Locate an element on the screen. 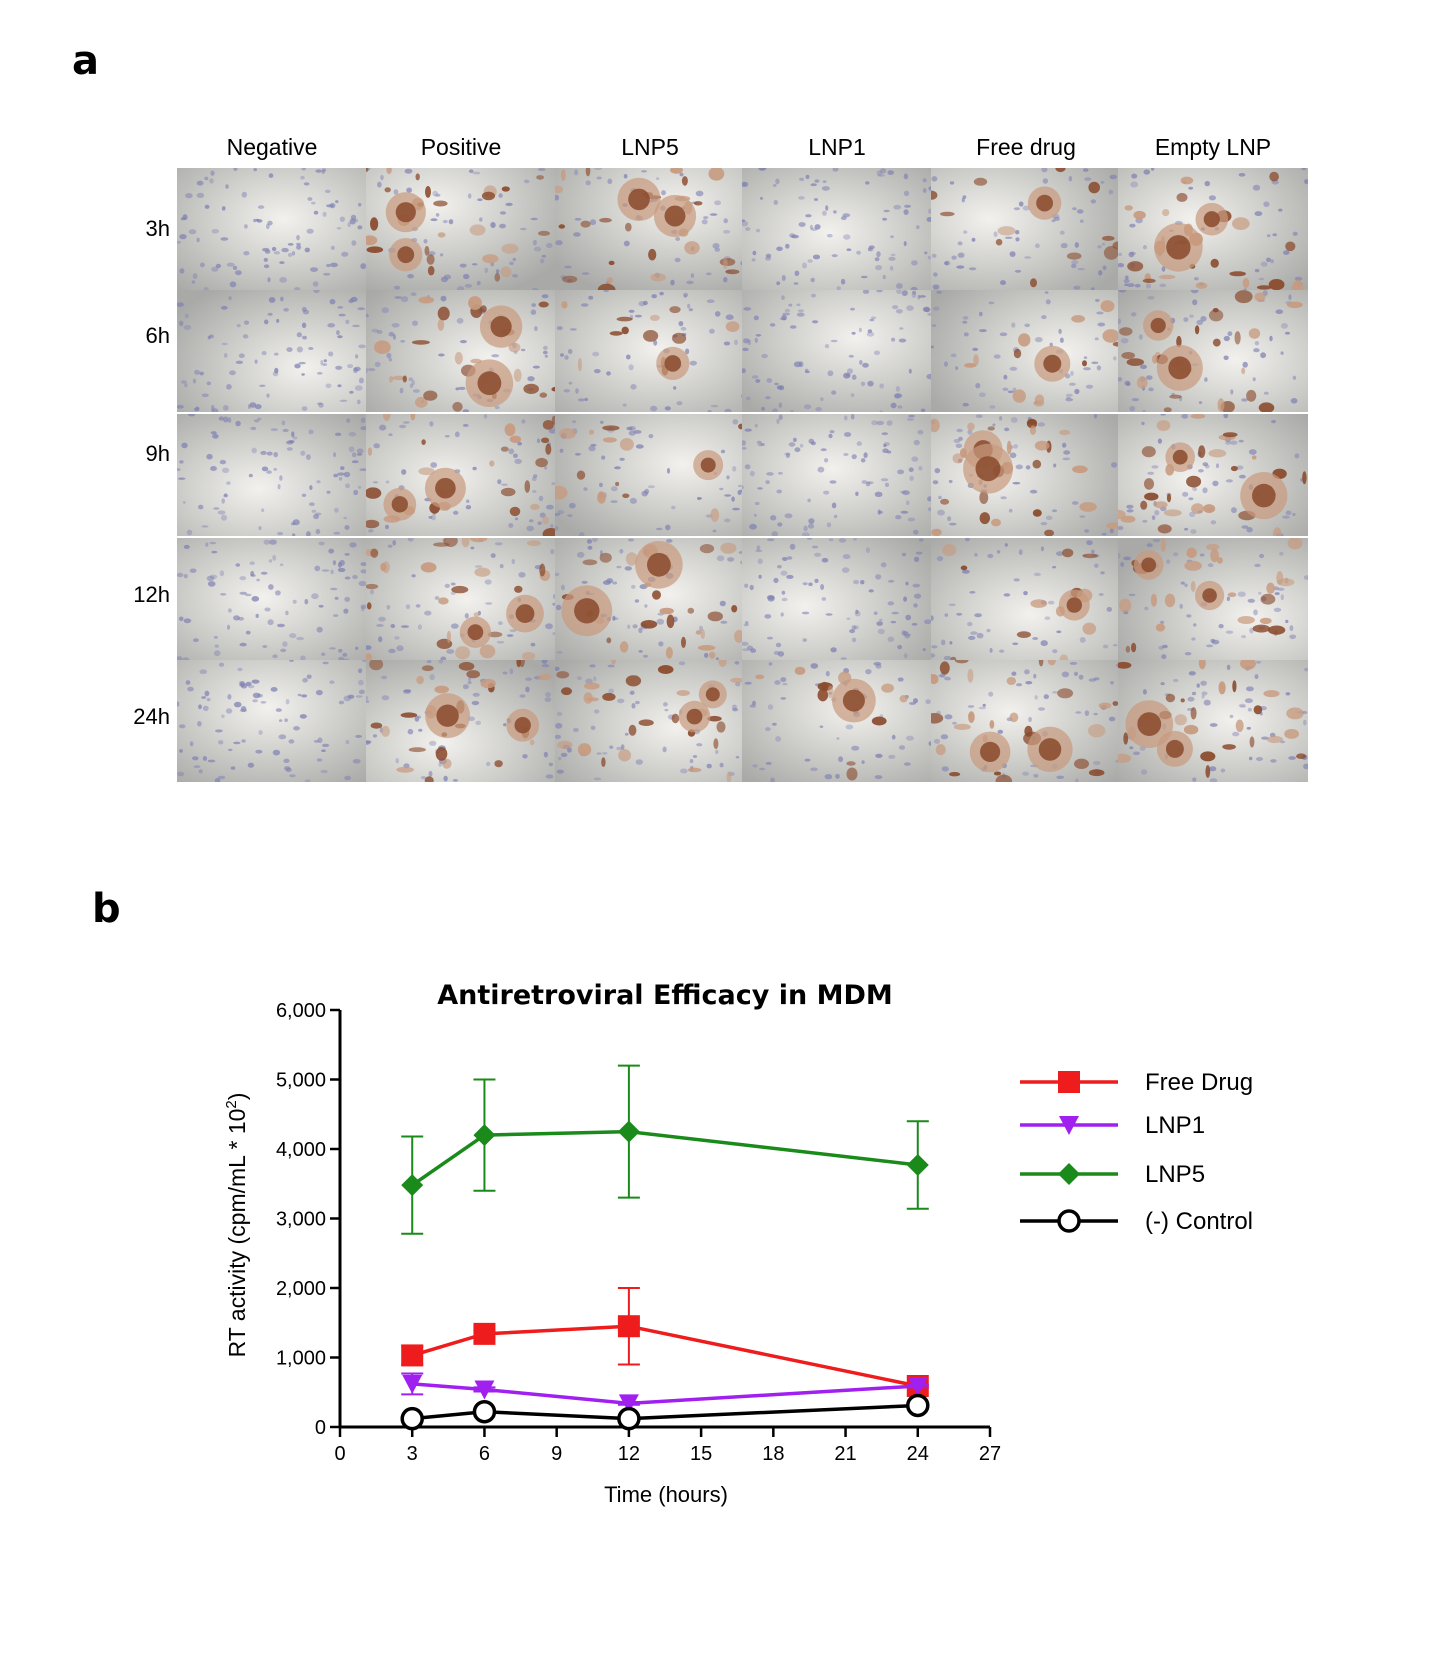 The height and width of the screenshot is (1654, 1430). y-tick-label: 2,000 is located at coordinates (301, 1289).